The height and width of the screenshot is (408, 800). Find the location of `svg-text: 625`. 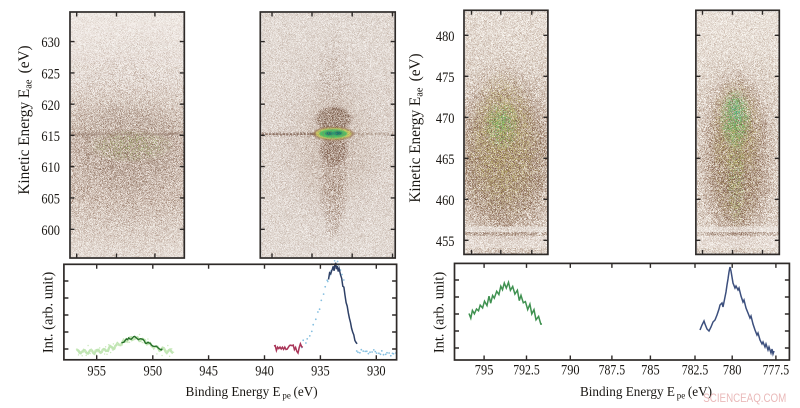

svg-text: 625 is located at coordinates (50, 75).